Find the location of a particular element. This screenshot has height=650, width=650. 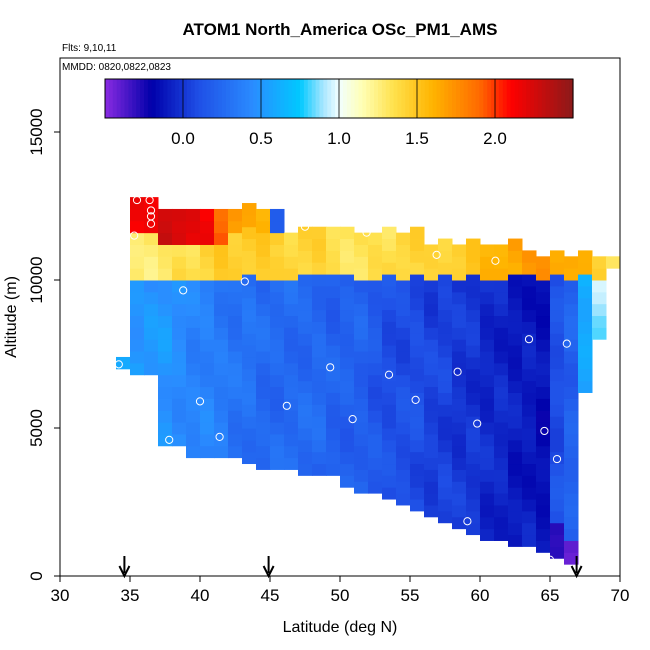

flights-annotation: Flts: 9,10,11 is located at coordinates (89, 48).